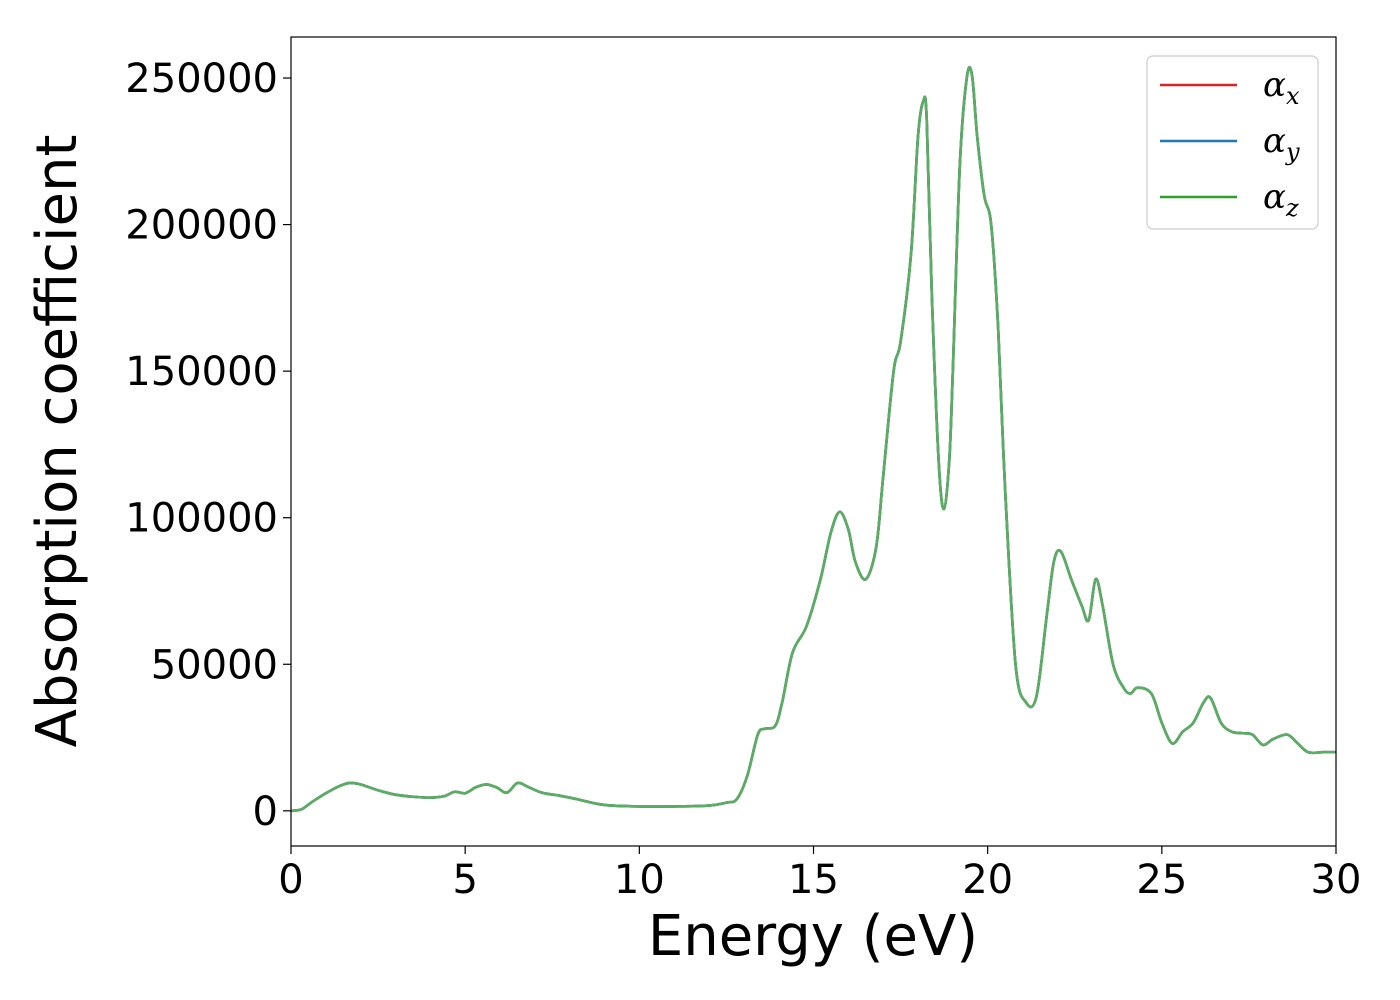  What do you see at coordinates (214, 665) in the screenshot?
I see `y-tick-label: 50000` at bounding box center [214, 665].